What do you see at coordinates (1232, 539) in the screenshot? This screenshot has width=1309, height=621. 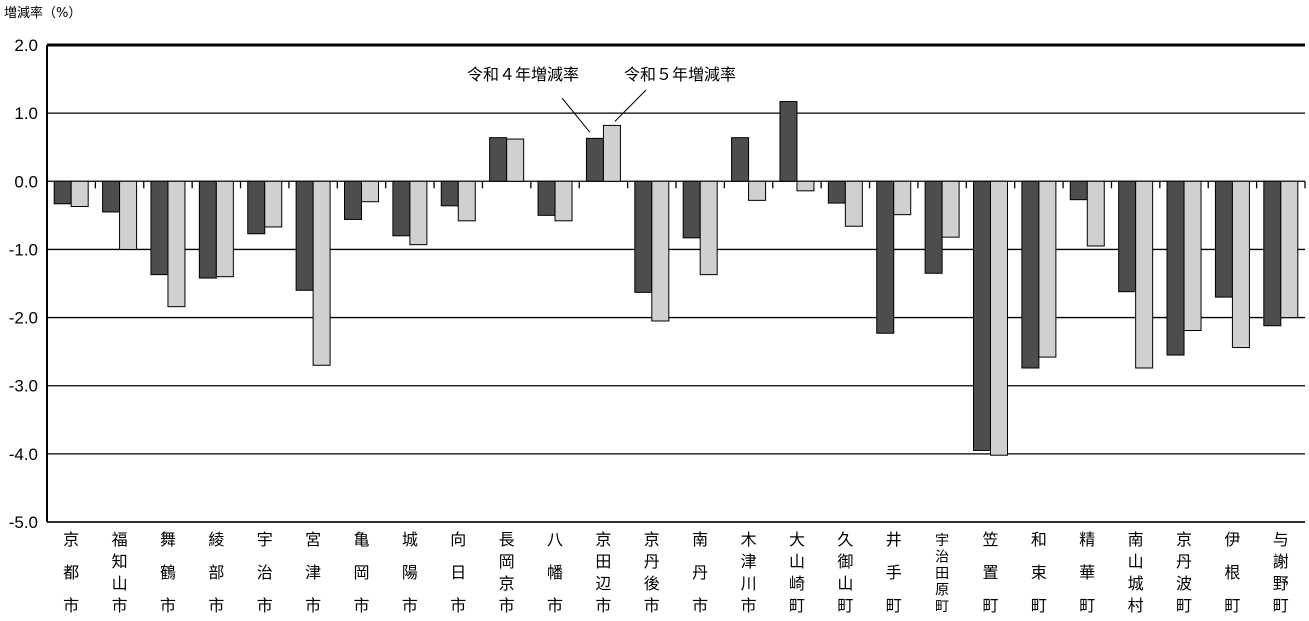 I see `x-tick-label: 伊` at bounding box center [1232, 539].